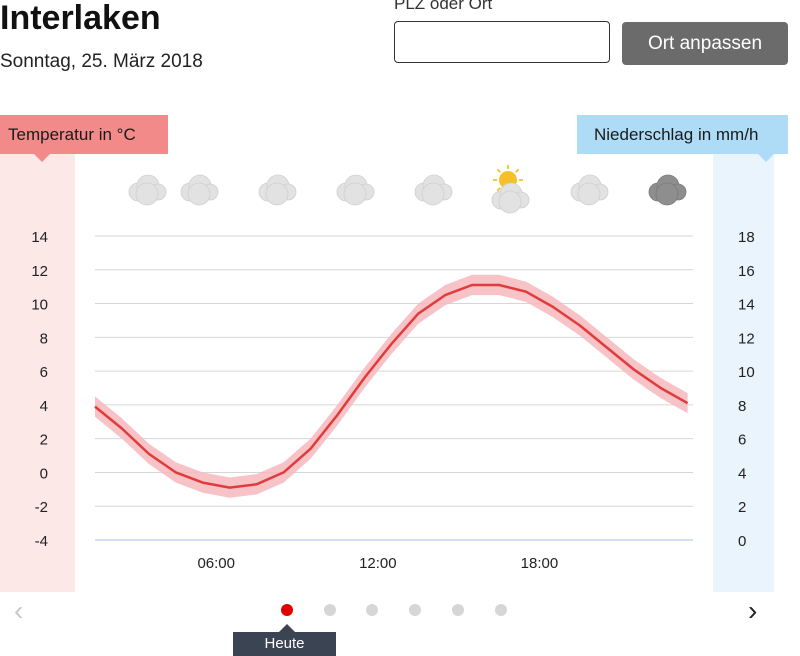  What do you see at coordinates (101, 61) in the screenshot?
I see `date-label: Sonntag, 25. März 2018` at bounding box center [101, 61].